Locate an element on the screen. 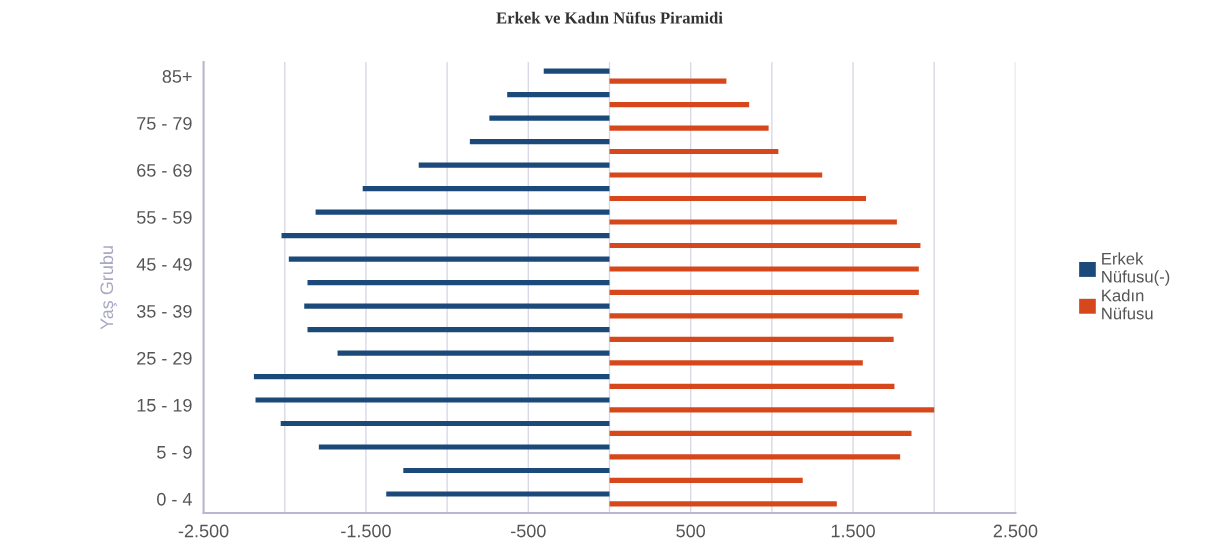 Image resolution: width=1219 pixels, height=554 pixels. x-tick-label: 1.500 is located at coordinates (853, 531).